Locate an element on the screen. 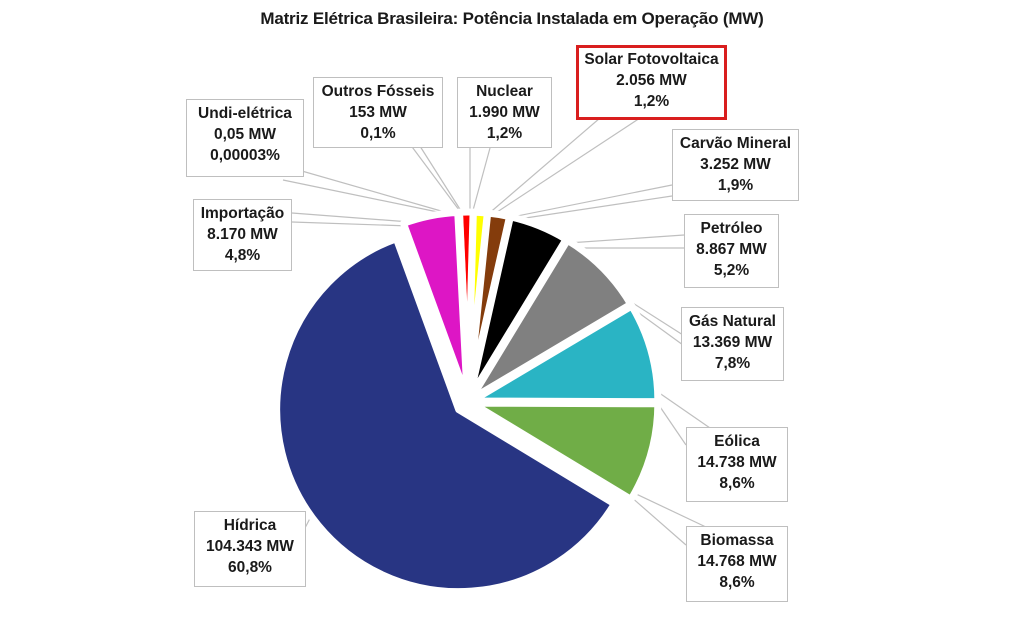  pie-slice-eolica is located at coordinates (565, 354).